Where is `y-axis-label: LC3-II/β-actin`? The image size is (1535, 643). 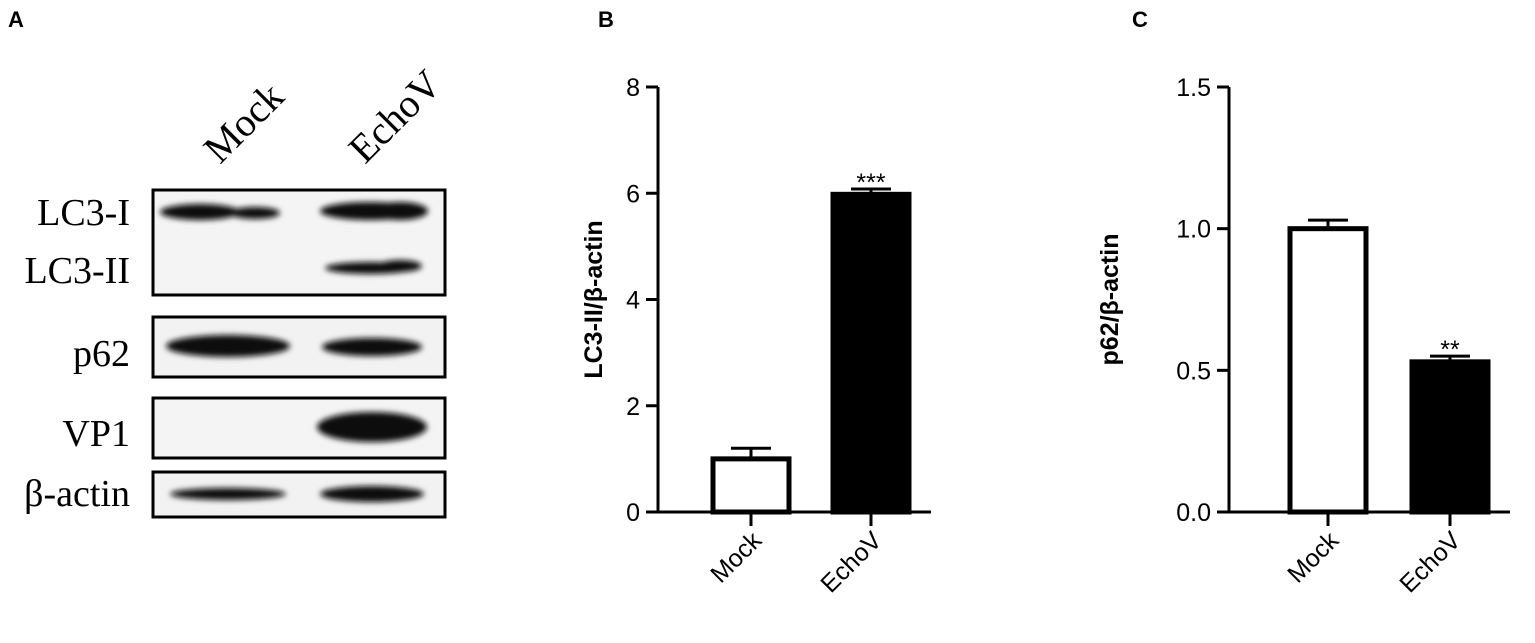 y-axis-label: LC3-II/β-actin is located at coordinates (594, 299).